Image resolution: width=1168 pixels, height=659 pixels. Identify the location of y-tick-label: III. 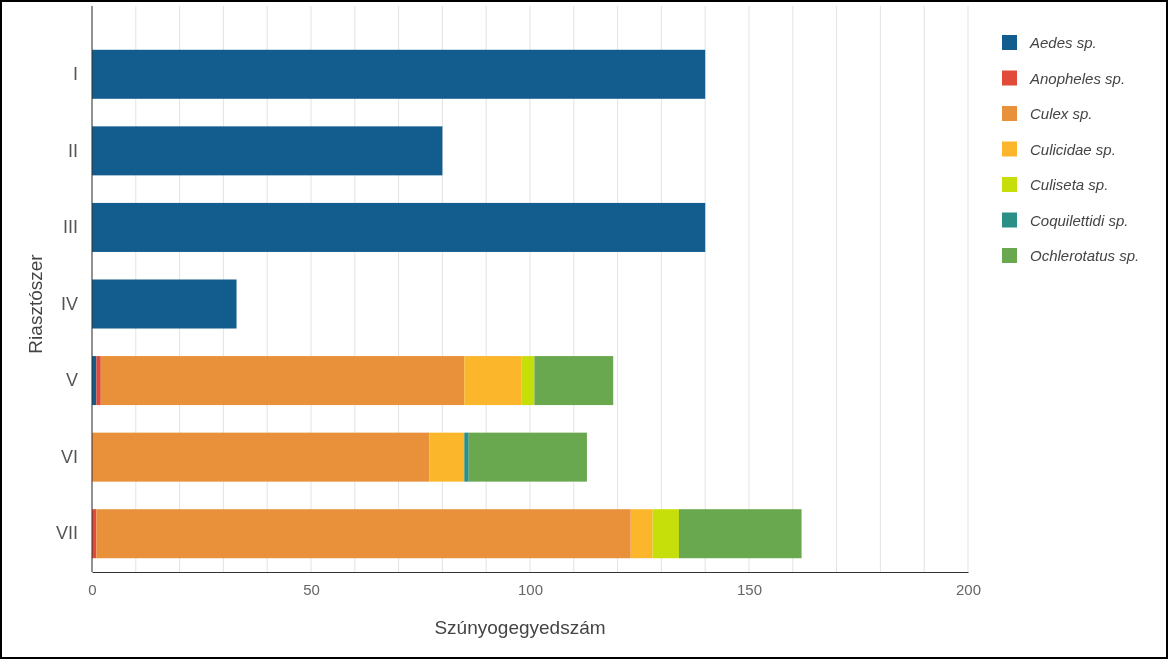
(70, 227).